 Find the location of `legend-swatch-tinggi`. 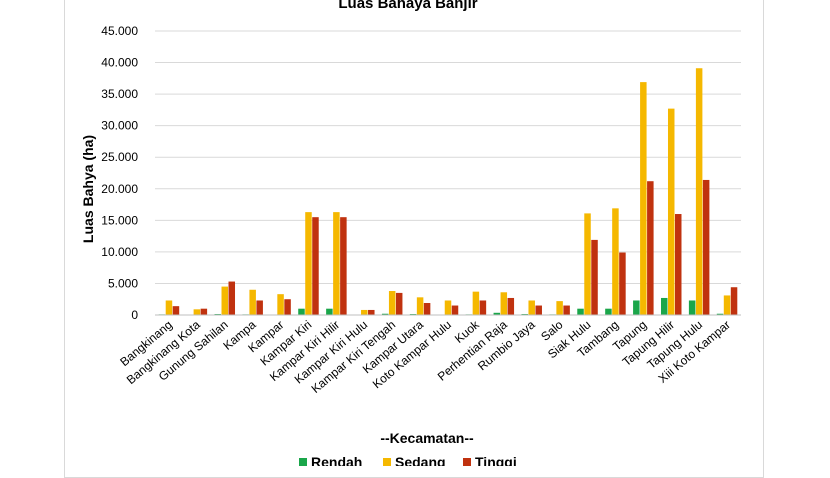

legend-swatch-tinggi is located at coordinates (467, 462).